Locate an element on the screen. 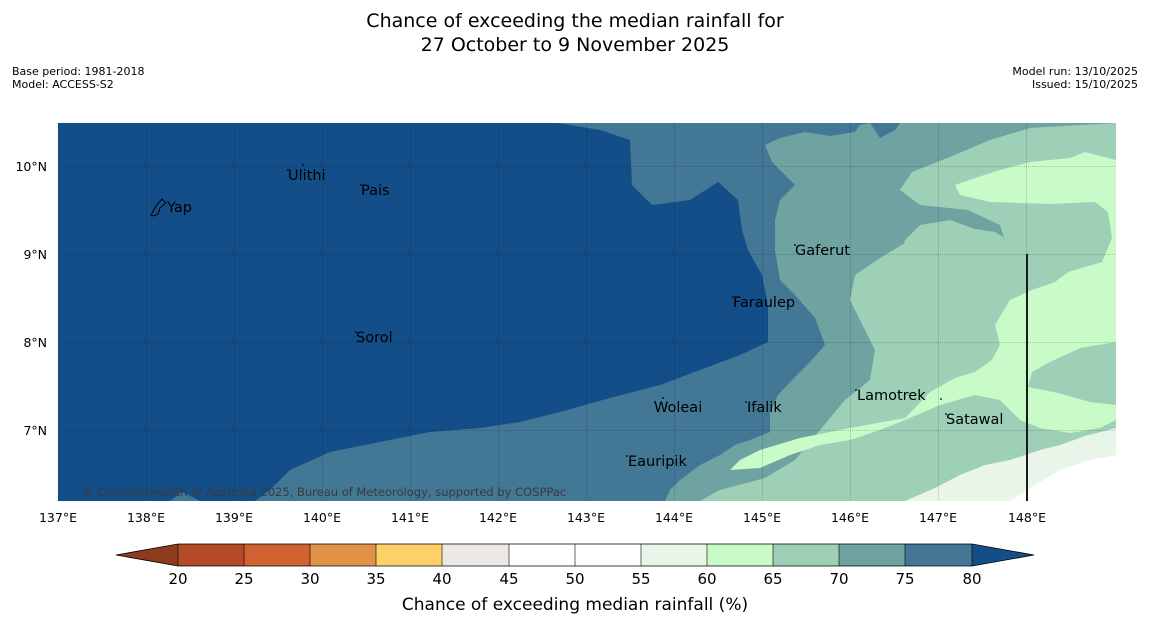 The image size is (1150, 644). model-run: Model run: 13/10/2025 is located at coordinates (1075, 71).